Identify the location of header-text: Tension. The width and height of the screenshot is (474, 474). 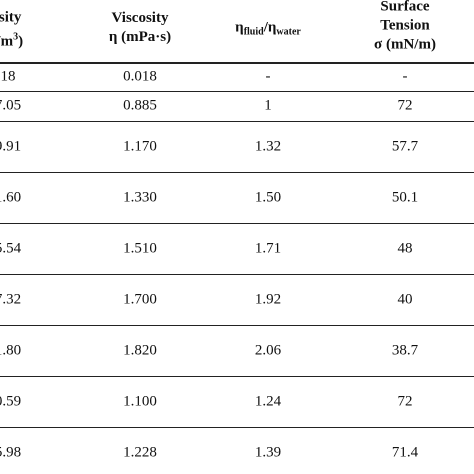
(405, 25).